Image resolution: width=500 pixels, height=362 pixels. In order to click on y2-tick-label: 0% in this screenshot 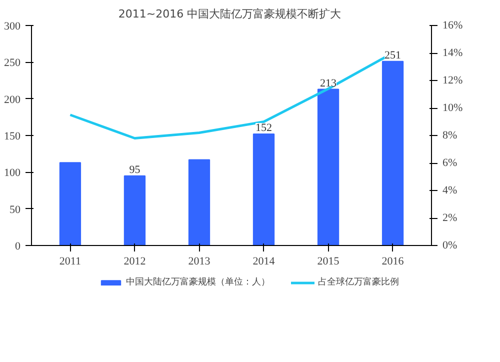, I will do `click(450, 246)`.